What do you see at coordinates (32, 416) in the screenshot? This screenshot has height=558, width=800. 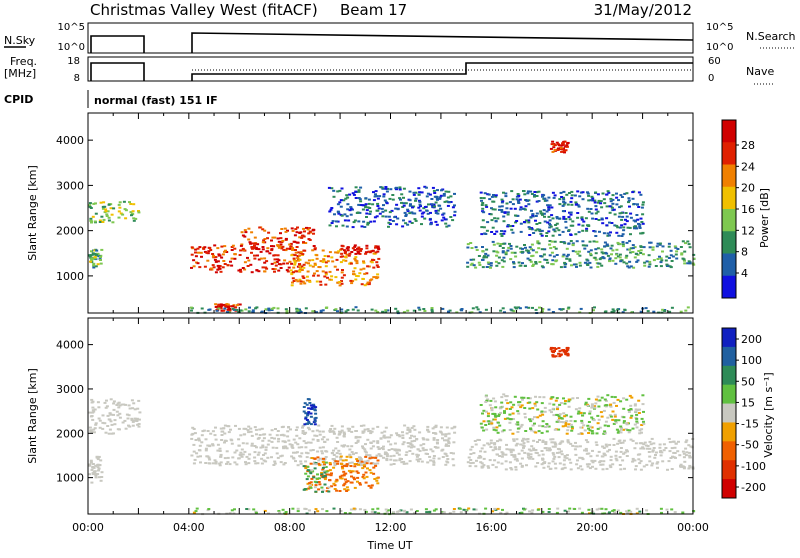 I see `velocity-y-axis-label: Slant Range [km]` at bounding box center [32, 416].